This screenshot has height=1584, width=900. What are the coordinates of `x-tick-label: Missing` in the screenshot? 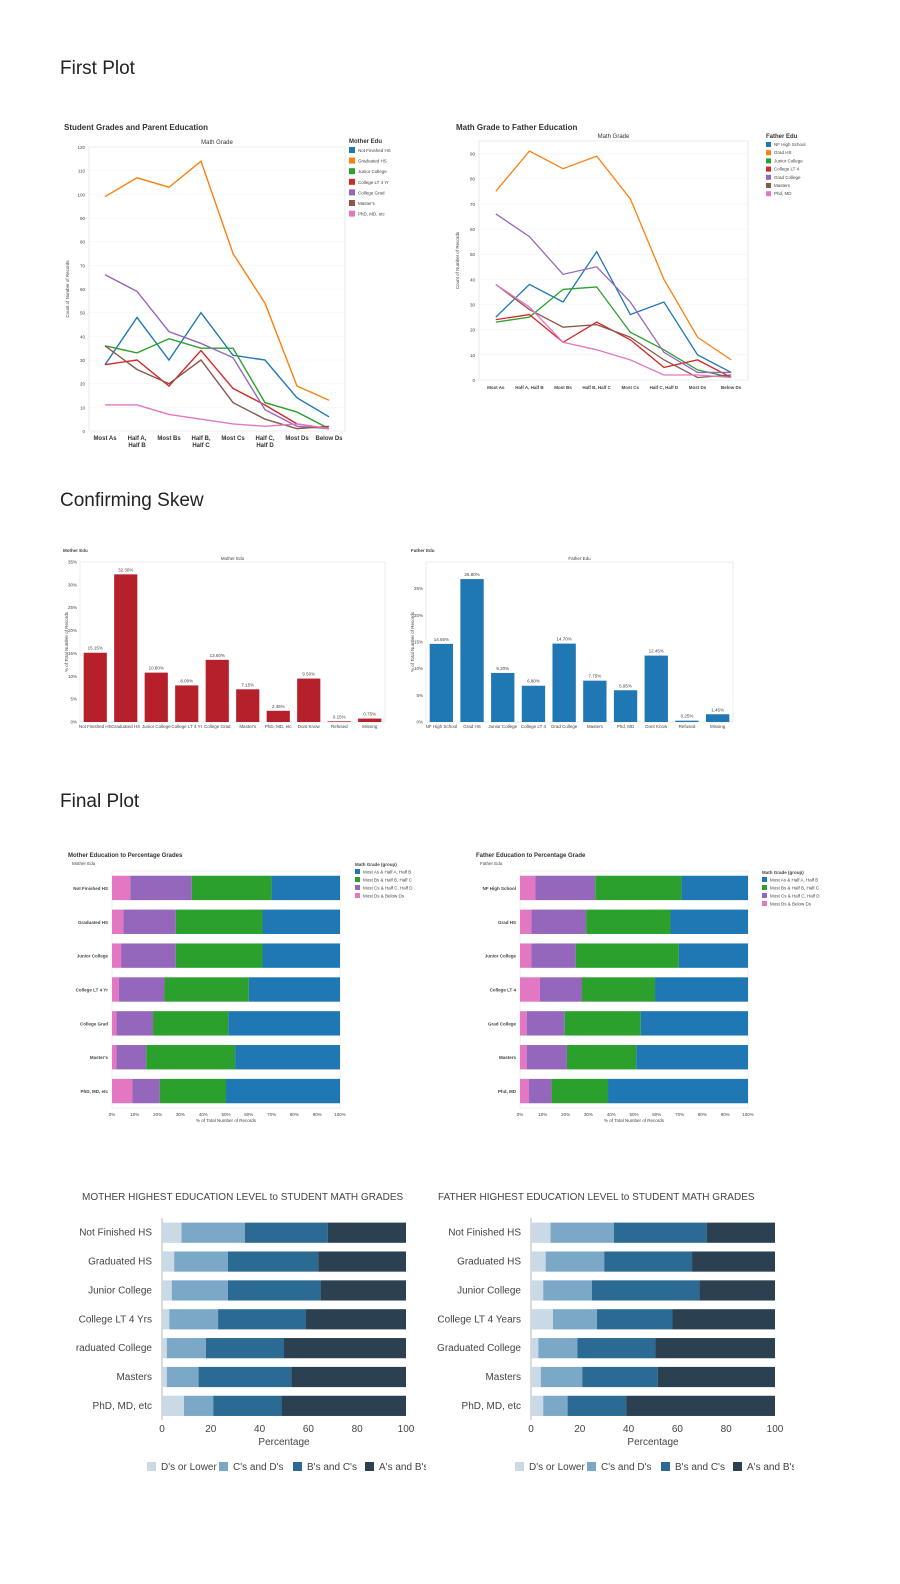 It's located at (370, 726).